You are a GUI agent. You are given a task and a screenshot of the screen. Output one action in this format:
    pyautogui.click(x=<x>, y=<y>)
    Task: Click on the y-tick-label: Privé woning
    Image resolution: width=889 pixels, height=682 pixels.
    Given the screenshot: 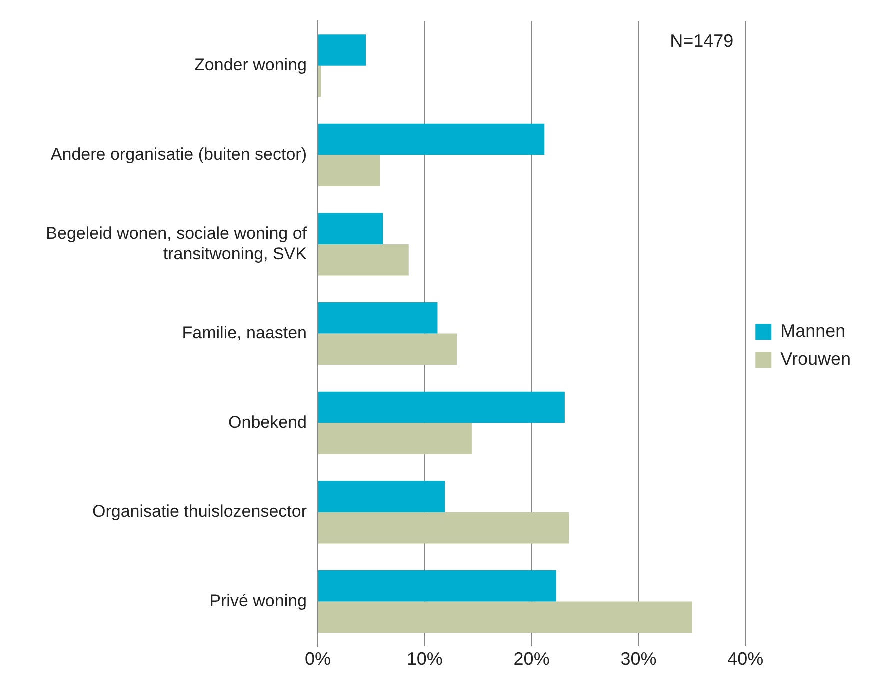 What is the action you would take?
    pyautogui.click(x=258, y=600)
    